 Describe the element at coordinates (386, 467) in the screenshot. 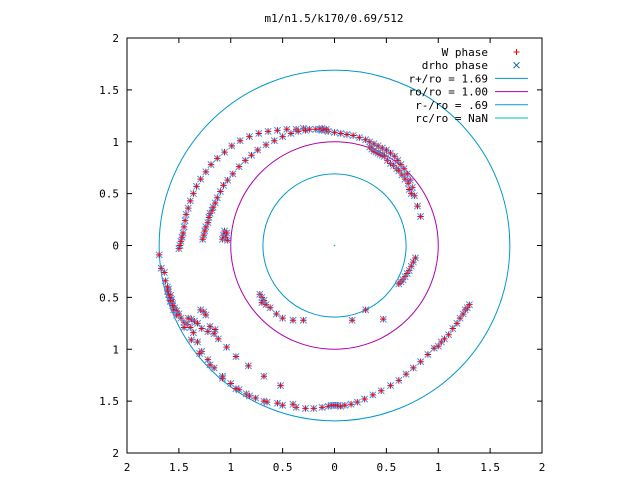

I see `x-tick-label: 0.5` at that location.